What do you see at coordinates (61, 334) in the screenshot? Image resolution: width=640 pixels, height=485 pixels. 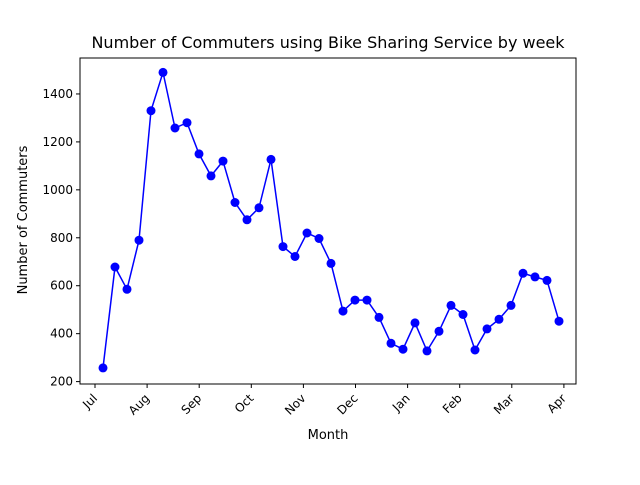 I see `y-tick-label: 400` at bounding box center [61, 334].